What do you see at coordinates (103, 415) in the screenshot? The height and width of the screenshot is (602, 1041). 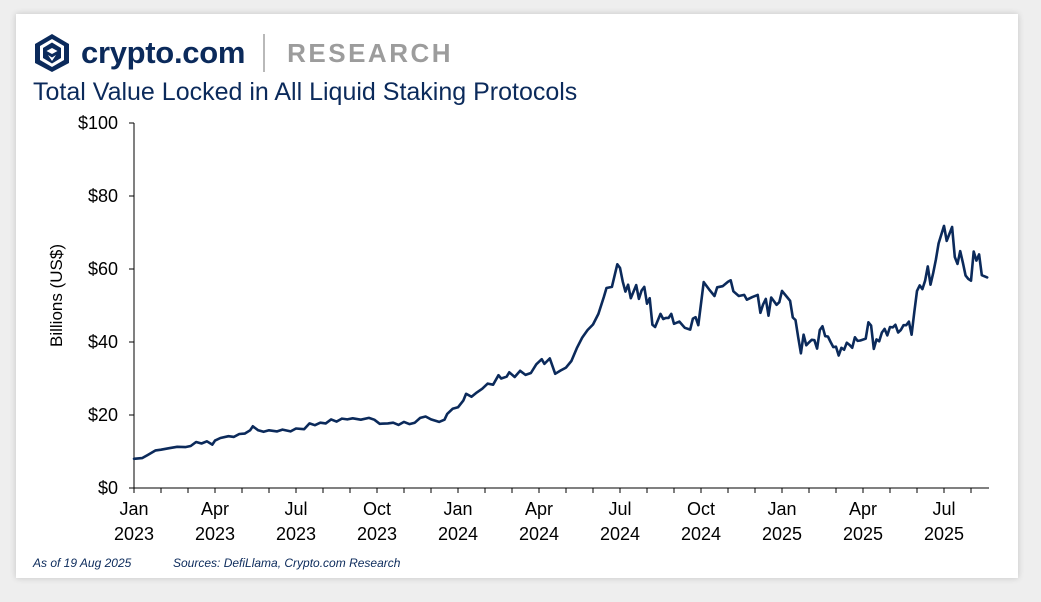 I see `y-tick-label: $20` at bounding box center [103, 415].